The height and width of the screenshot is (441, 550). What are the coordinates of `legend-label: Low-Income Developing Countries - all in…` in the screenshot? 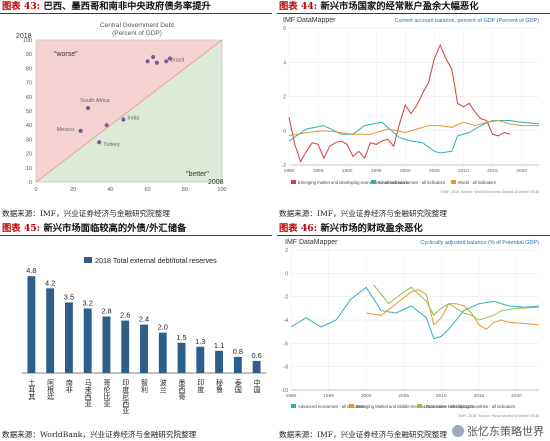 It's located at (469, 406).